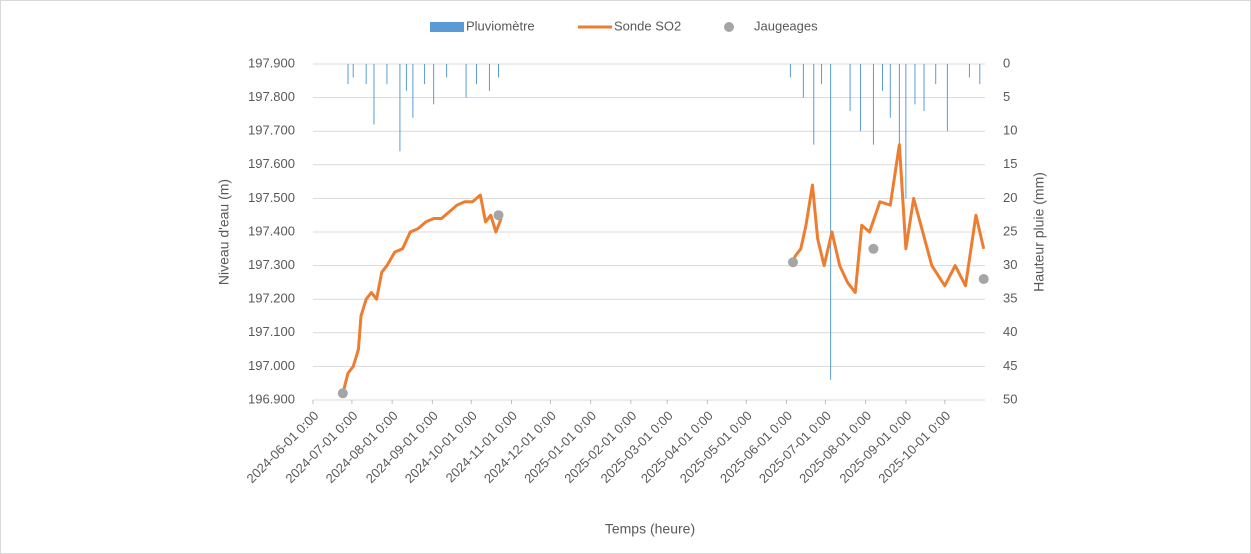 The width and height of the screenshot is (1251, 554). I want to click on y-tick-label: 197.400, so click(271, 230).